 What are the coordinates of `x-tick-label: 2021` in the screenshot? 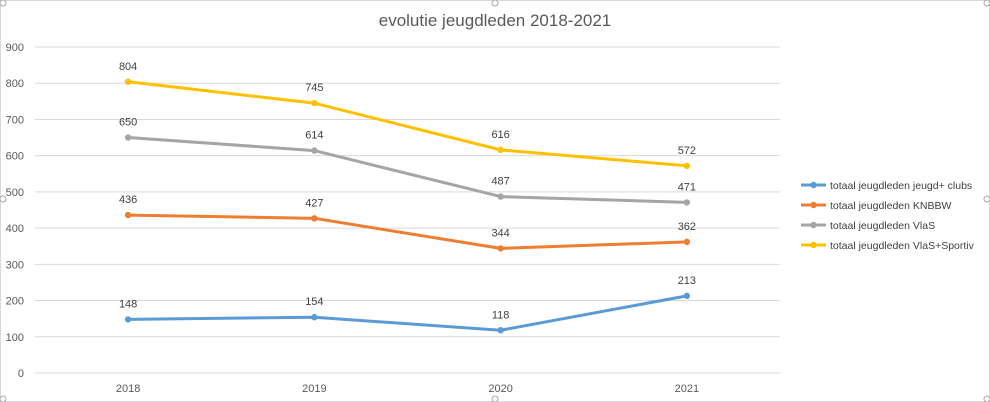 It's located at (687, 389).